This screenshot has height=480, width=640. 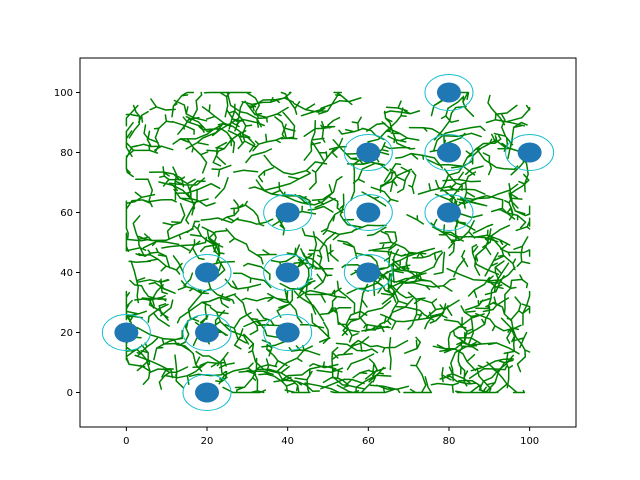 What do you see at coordinates (70, 393) in the screenshot?
I see `y-tick-label: 0` at bounding box center [70, 393].